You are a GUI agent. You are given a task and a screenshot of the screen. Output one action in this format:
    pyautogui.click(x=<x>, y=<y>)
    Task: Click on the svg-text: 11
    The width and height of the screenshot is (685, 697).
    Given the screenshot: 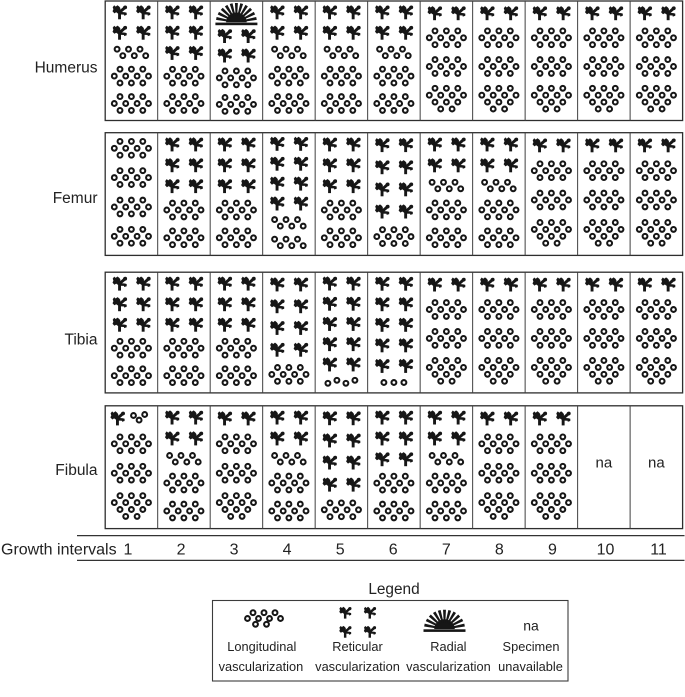 What is the action you would take?
    pyautogui.click(x=658, y=550)
    